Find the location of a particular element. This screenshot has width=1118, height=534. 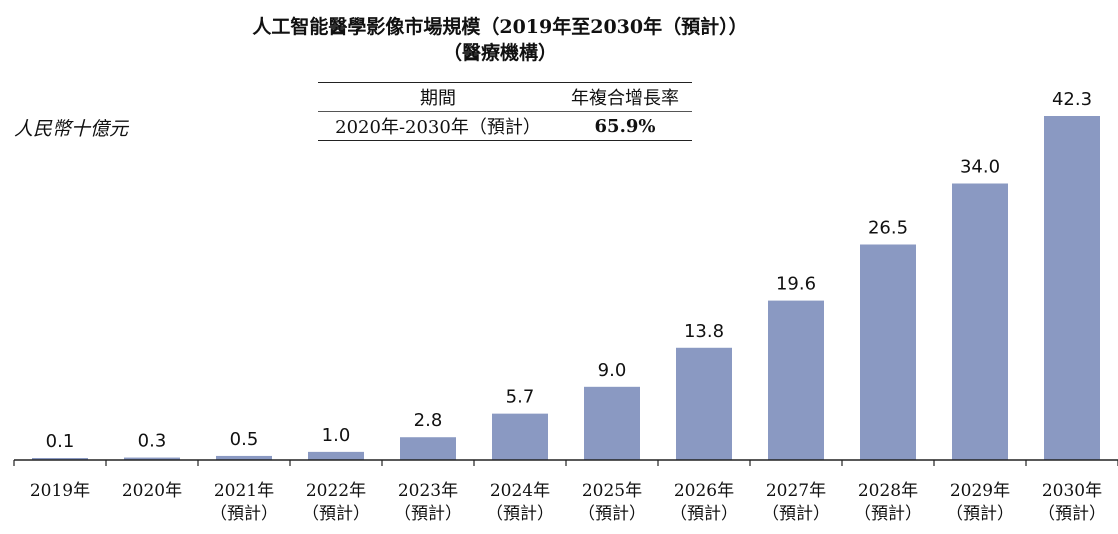

value-label-6: 9.0 is located at coordinates (612, 370).